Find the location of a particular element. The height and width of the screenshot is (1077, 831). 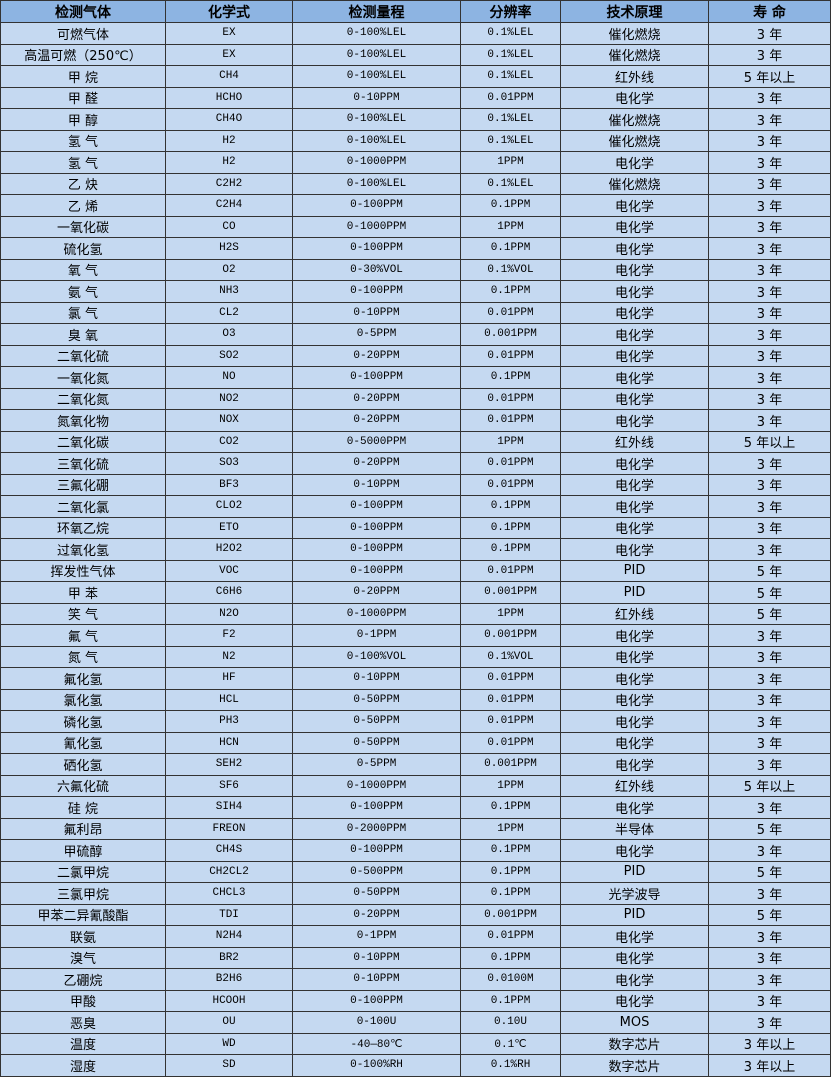

table-row: 三氧化硫 SO3 0-20PPM 0.01PPM 电化学 3 年 is located at coordinates (415, 463).